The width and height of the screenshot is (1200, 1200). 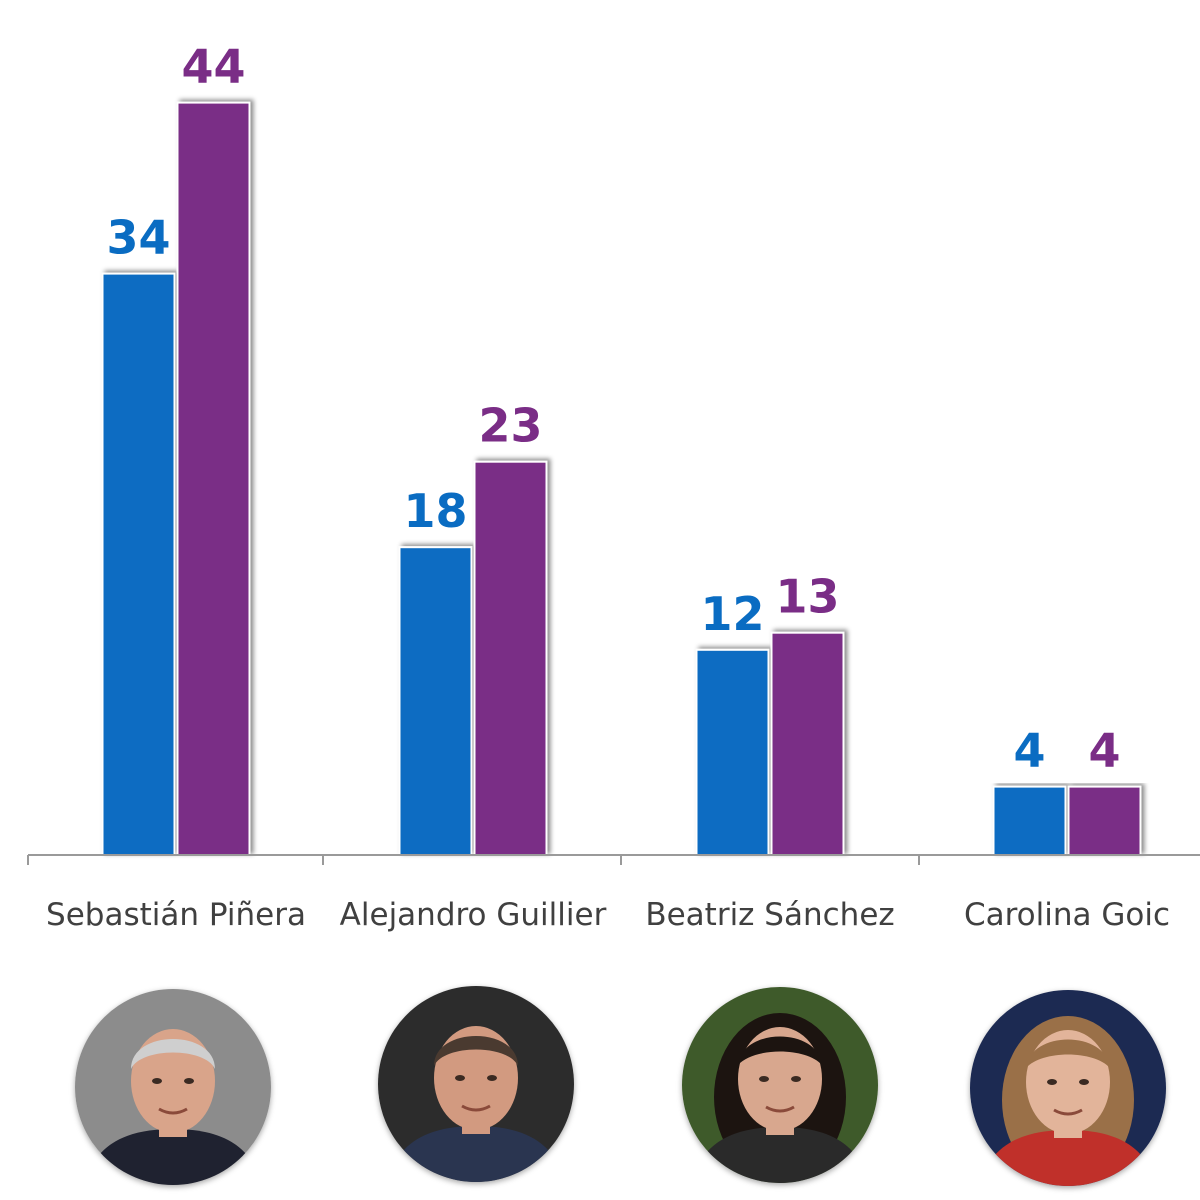 What do you see at coordinates (138, 238) in the screenshot?
I see `data-label-series1-1: 34` at bounding box center [138, 238].